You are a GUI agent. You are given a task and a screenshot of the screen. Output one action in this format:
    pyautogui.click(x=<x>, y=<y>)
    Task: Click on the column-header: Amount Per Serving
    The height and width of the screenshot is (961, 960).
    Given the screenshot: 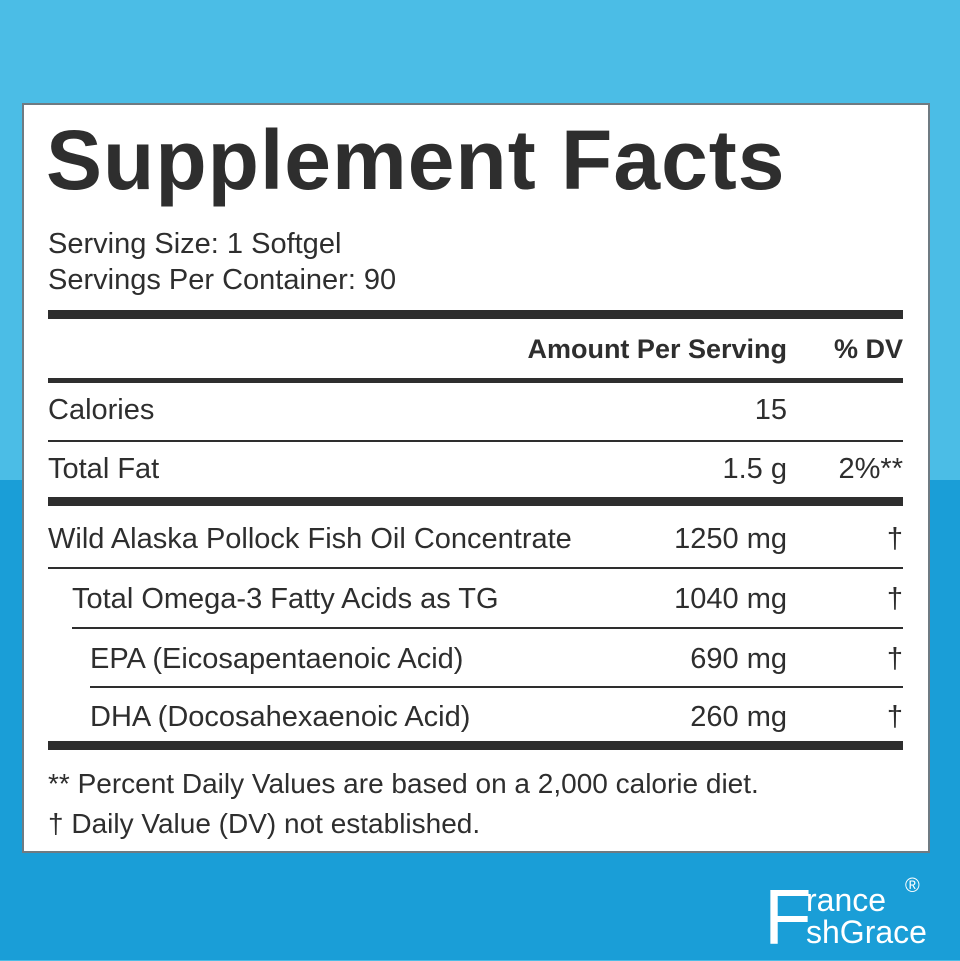 What is the action you would take?
    pyautogui.click(x=657, y=349)
    